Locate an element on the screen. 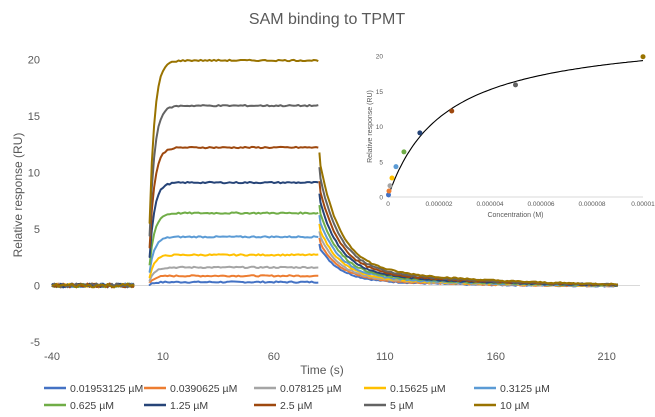 The height and width of the screenshot is (417, 655). inset-y-tick-label: 10 is located at coordinates (380, 127).